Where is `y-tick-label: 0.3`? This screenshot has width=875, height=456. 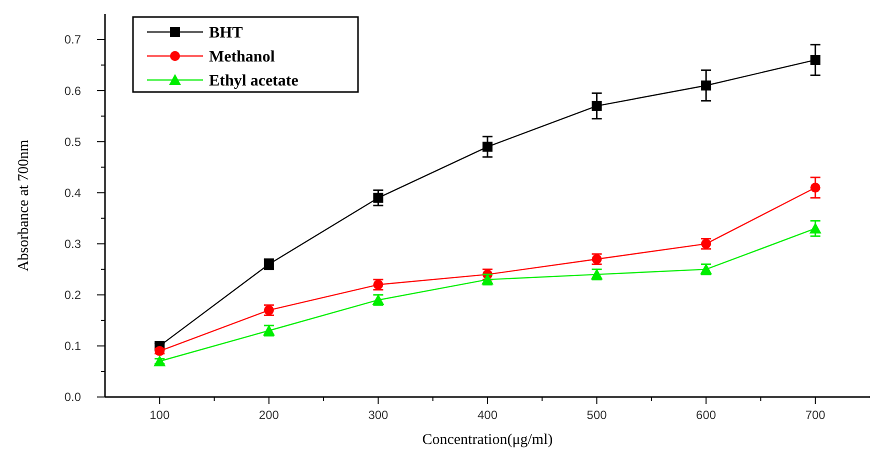
y-tick-label: 0.3 is located at coordinates (73, 244).